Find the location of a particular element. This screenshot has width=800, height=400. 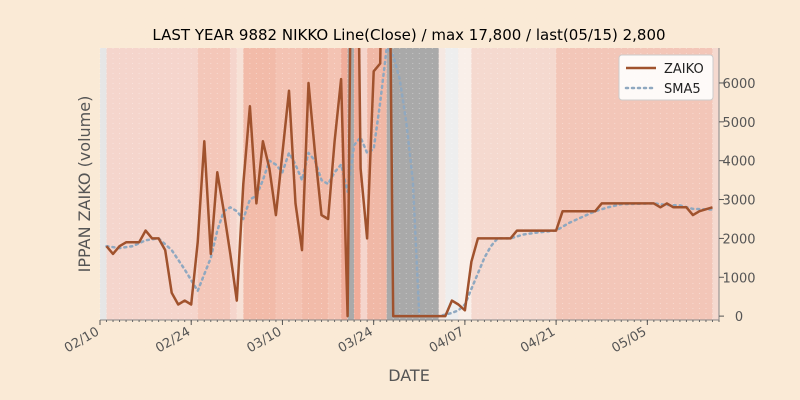

legend: ZAIKO SMA5 is located at coordinates (666, 77).